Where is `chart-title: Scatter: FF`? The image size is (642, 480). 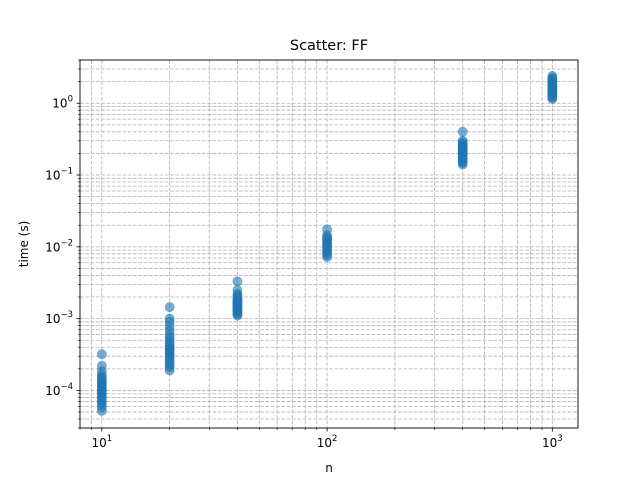
chart-title: Scatter: FF is located at coordinates (329, 46).